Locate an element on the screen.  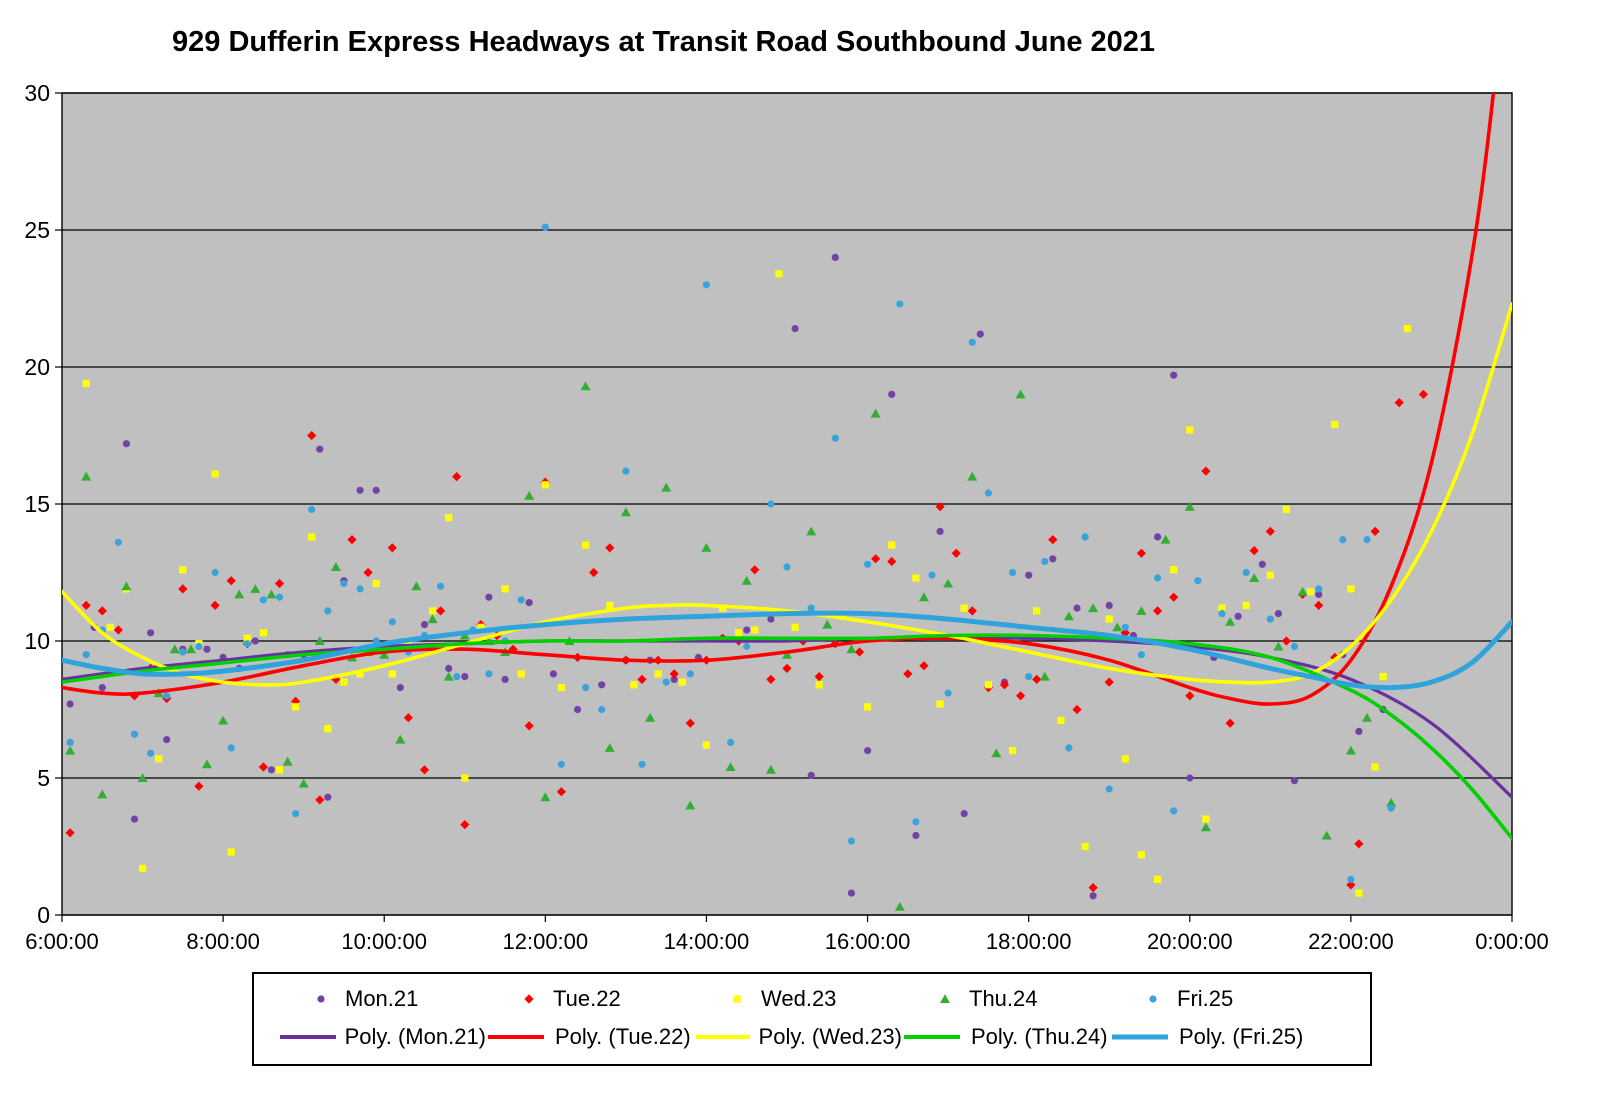
y-tick-label: 30 is located at coordinates (37, 93).